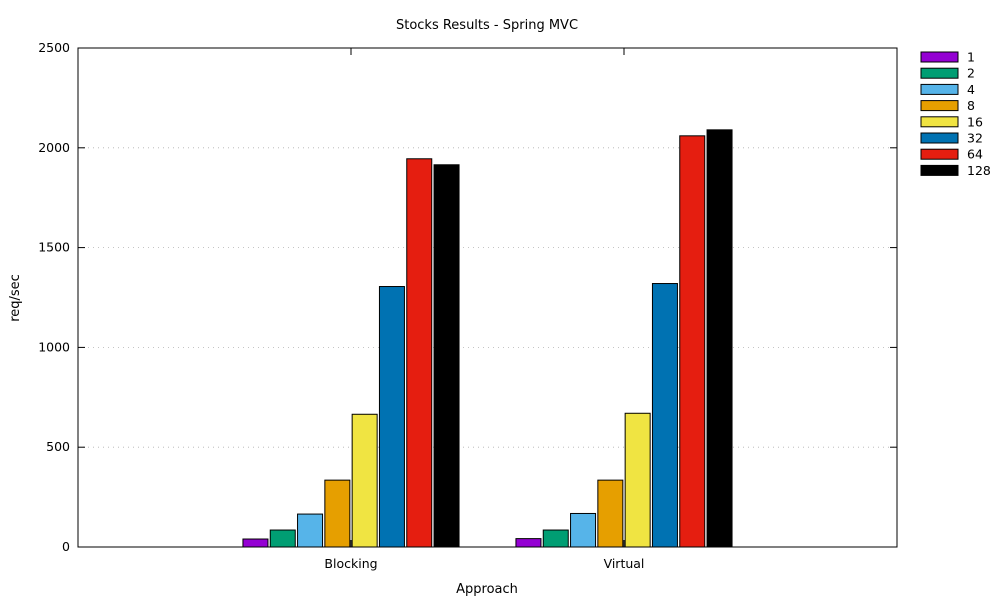 The height and width of the screenshot is (600, 1000). I want to click on legend-label-1: 1, so click(971, 57).